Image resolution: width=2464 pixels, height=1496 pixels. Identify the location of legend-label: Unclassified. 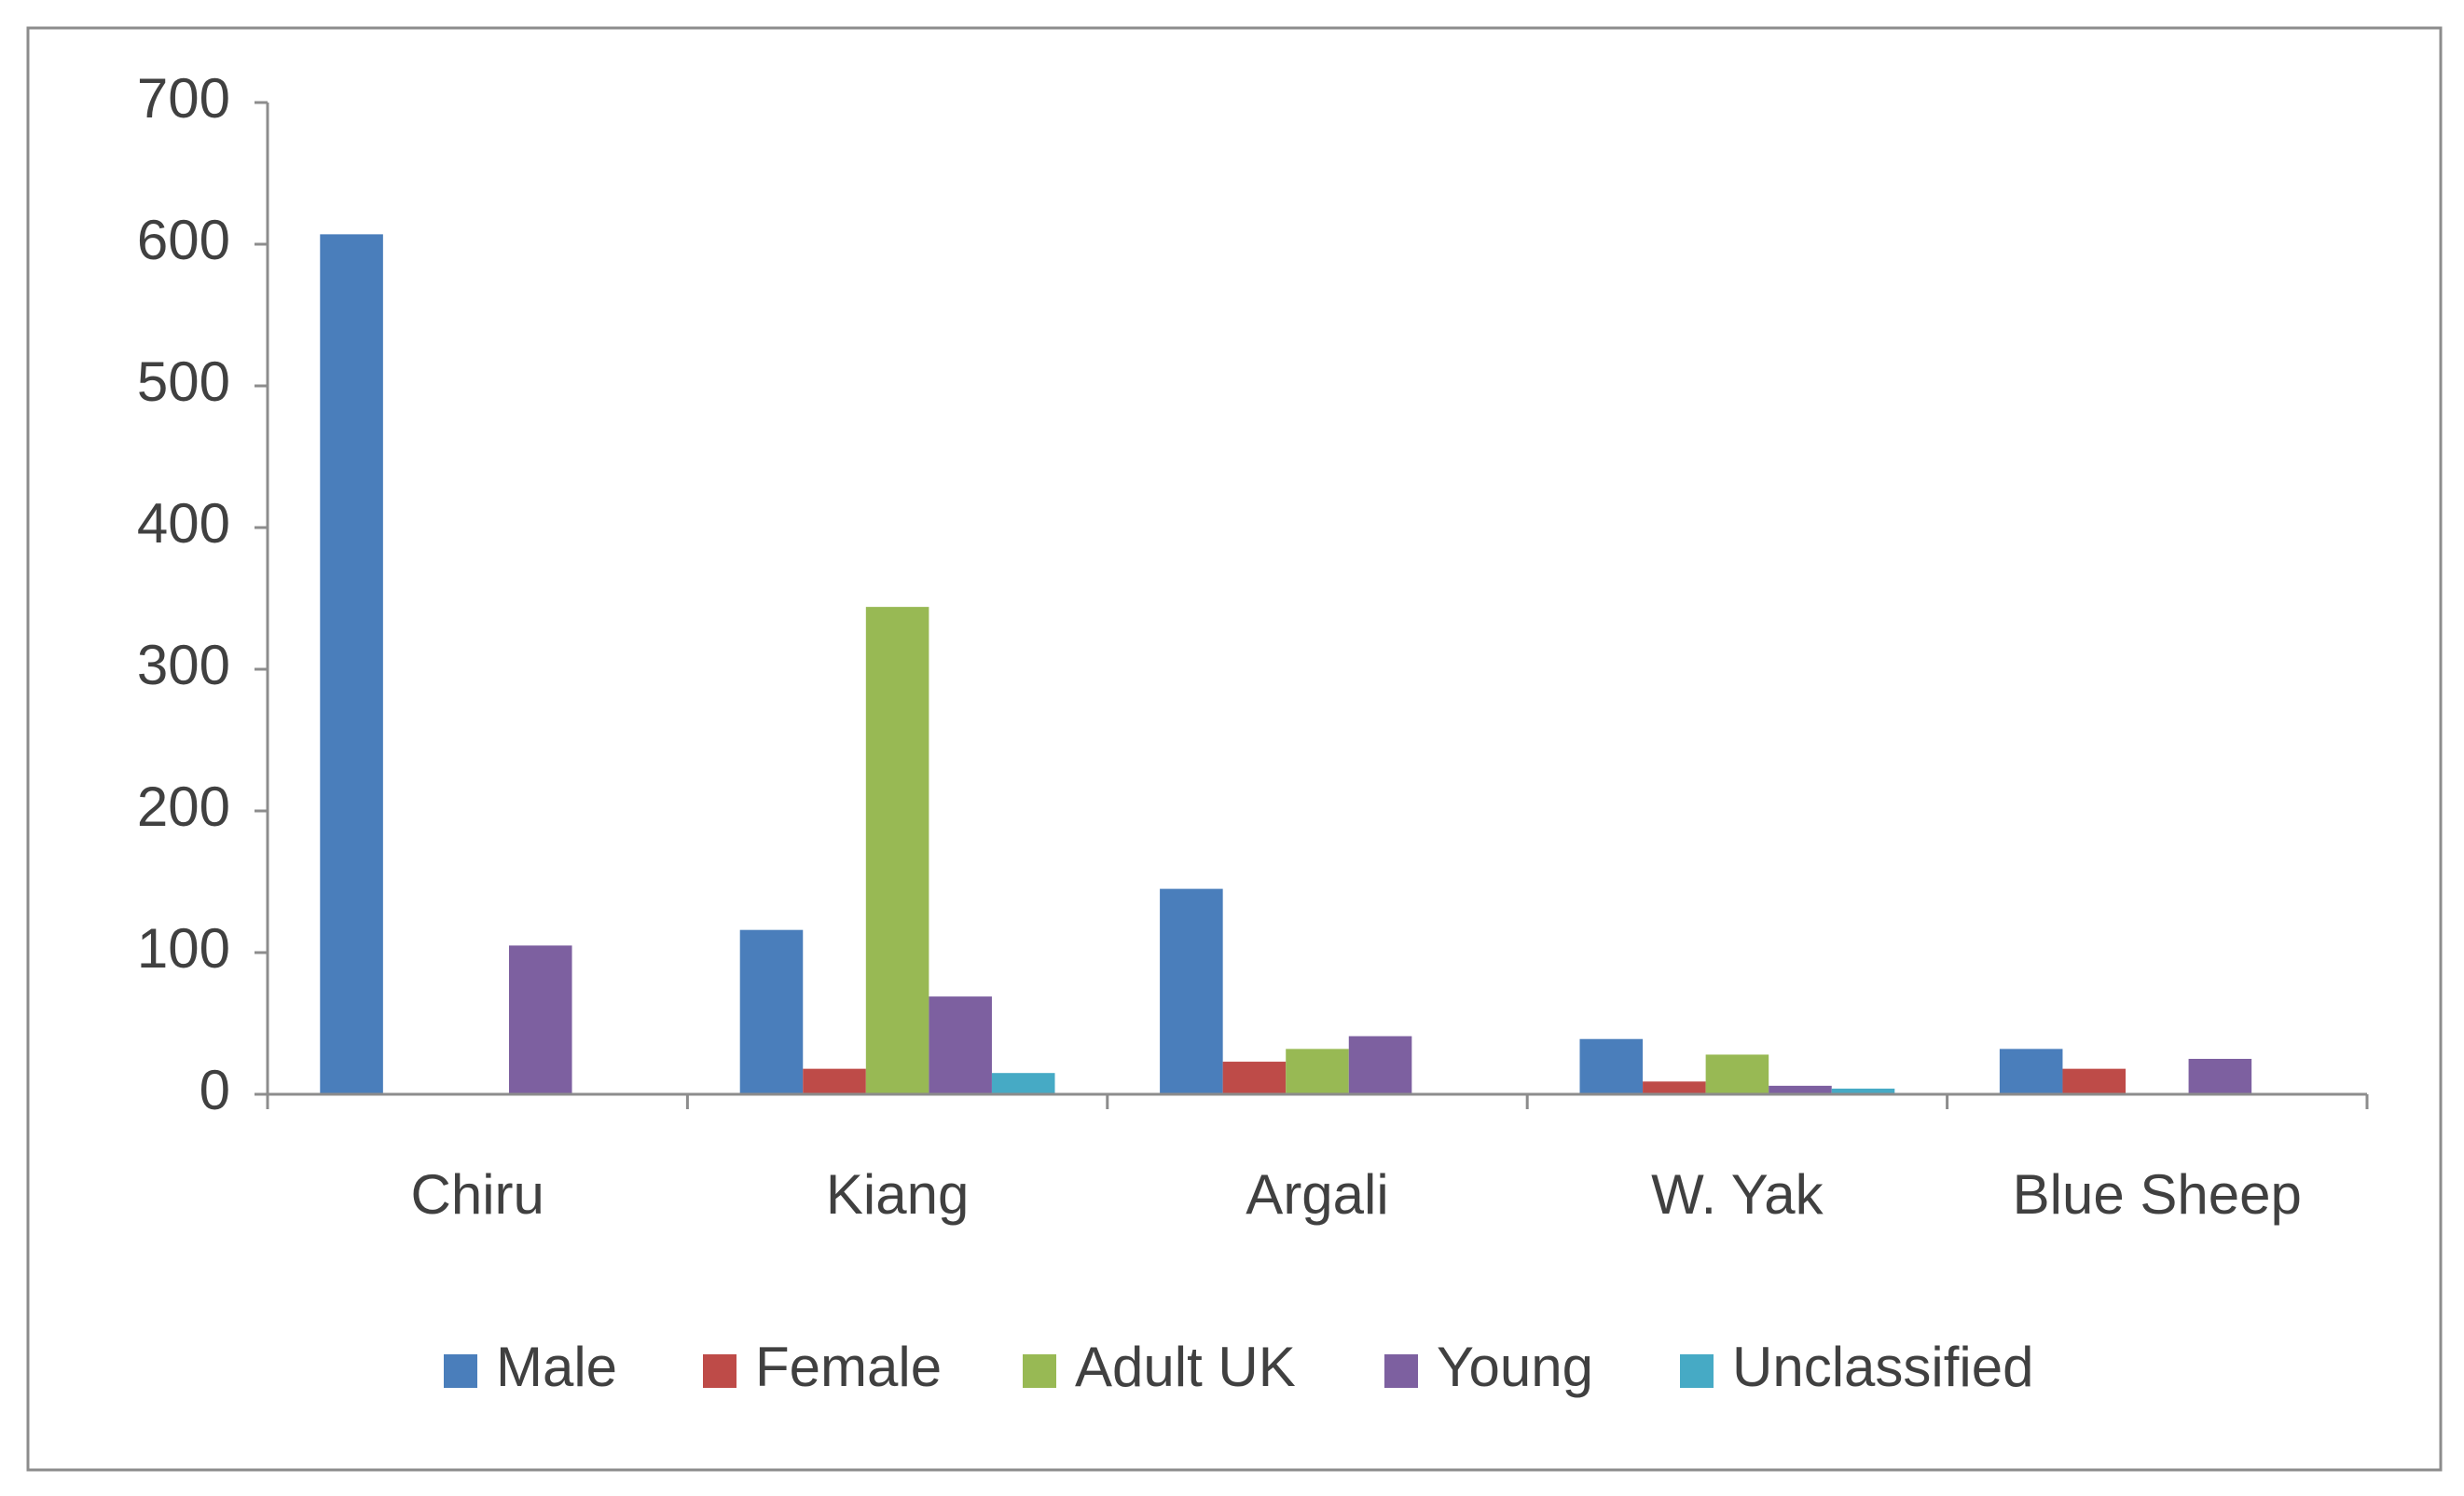
(1882, 1367).